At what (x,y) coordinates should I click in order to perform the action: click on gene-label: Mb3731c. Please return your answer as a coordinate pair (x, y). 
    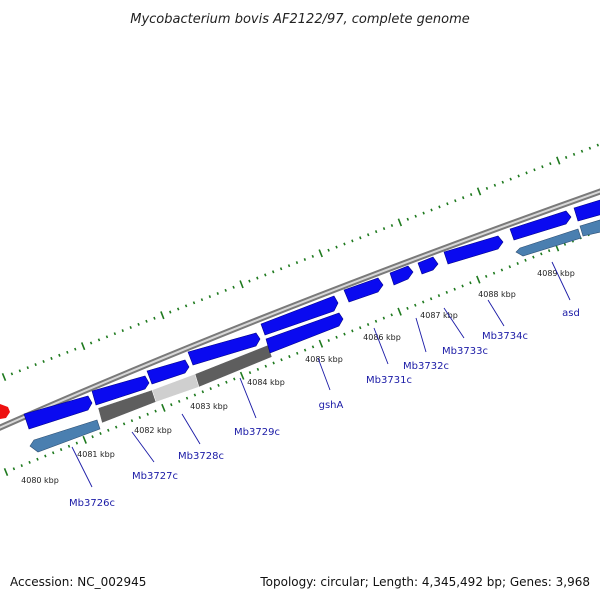
    Looking at the image, I should click on (389, 380).